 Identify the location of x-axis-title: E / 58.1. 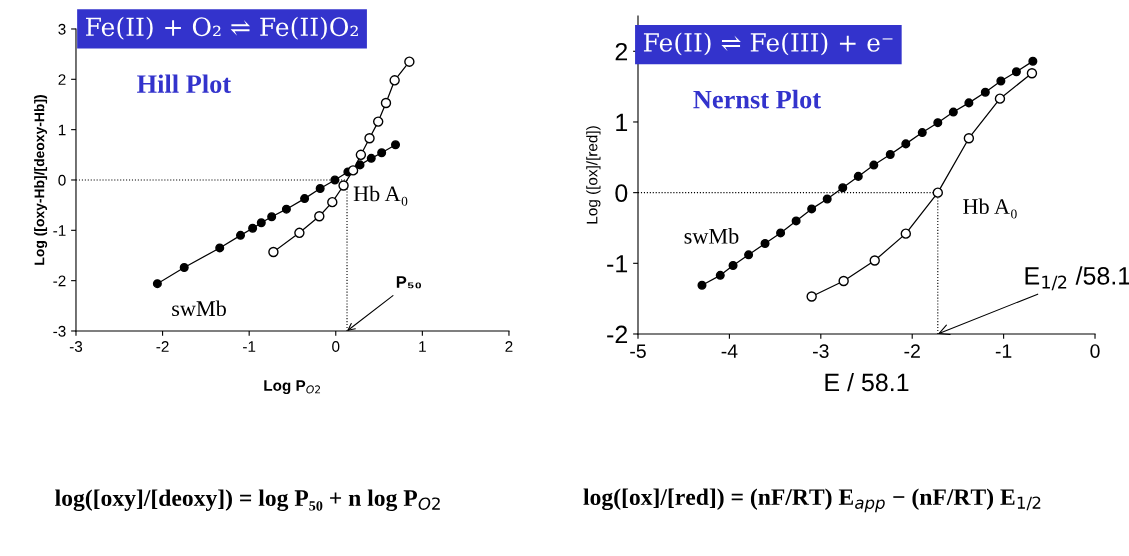
(867, 382).